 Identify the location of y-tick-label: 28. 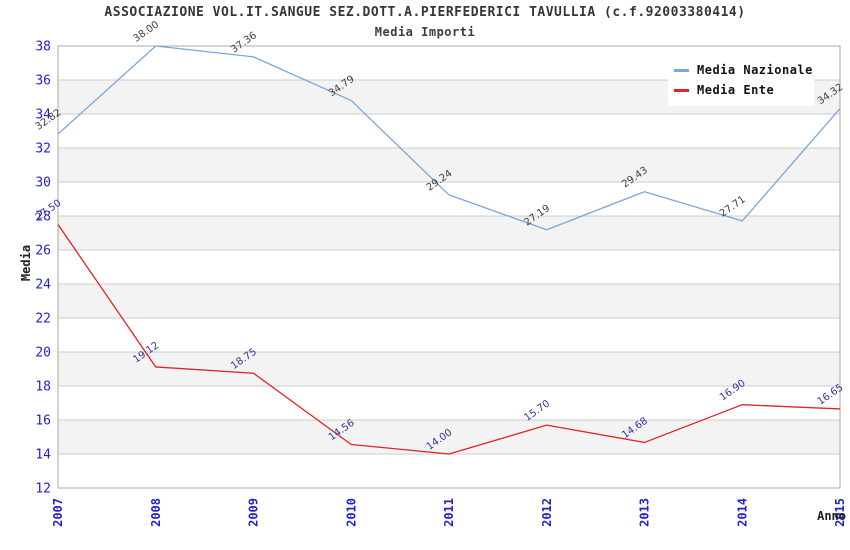
(43, 217).